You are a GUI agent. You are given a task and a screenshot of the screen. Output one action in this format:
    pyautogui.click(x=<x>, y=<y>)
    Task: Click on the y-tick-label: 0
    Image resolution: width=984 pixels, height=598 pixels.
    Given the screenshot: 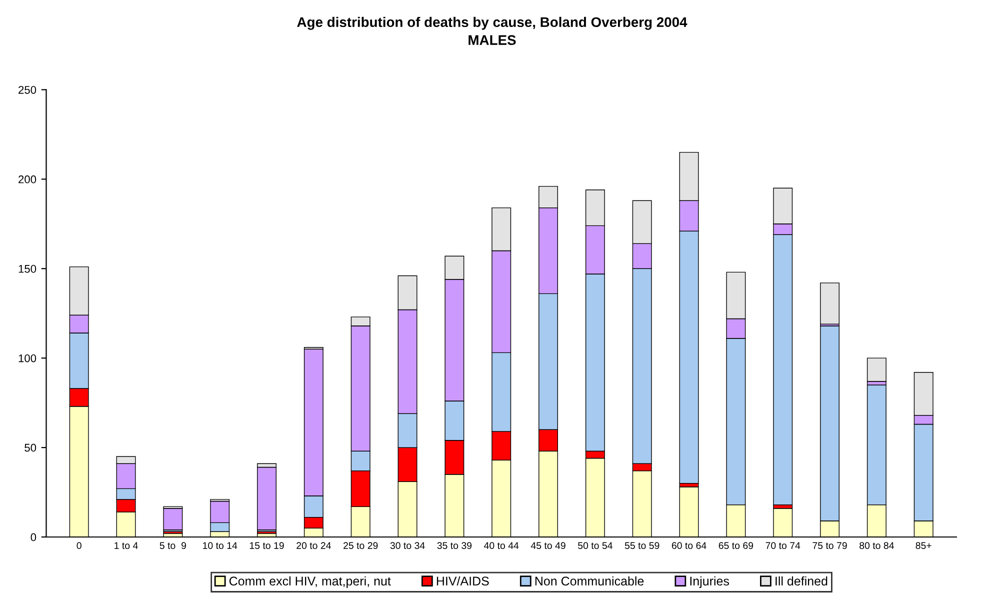 What is the action you would take?
    pyautogui.click(x=33, y=537)
    